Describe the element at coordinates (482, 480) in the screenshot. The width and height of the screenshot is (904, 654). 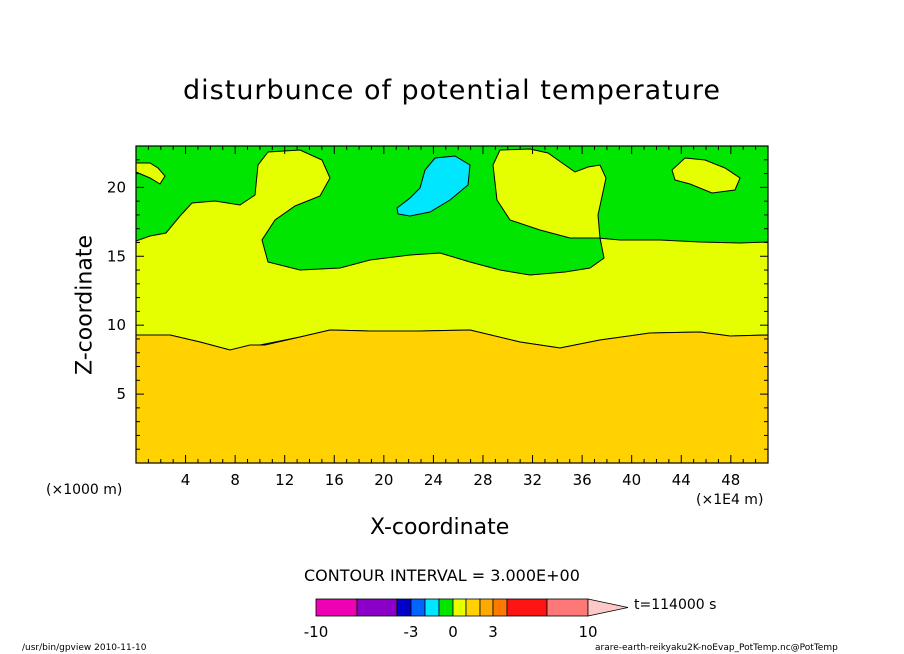
I see `x-tick-label: 28` at that location.